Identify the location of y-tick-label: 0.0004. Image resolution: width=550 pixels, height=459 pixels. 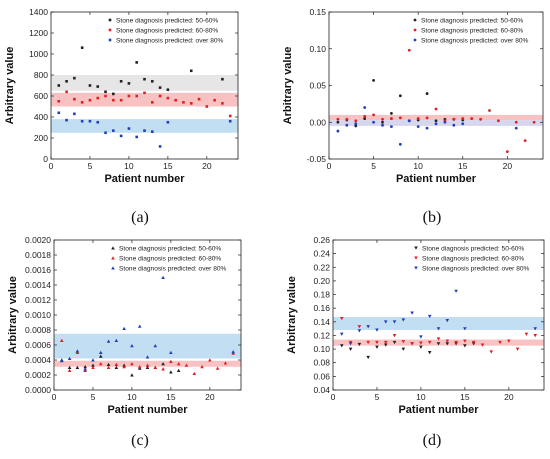
(38, 360).